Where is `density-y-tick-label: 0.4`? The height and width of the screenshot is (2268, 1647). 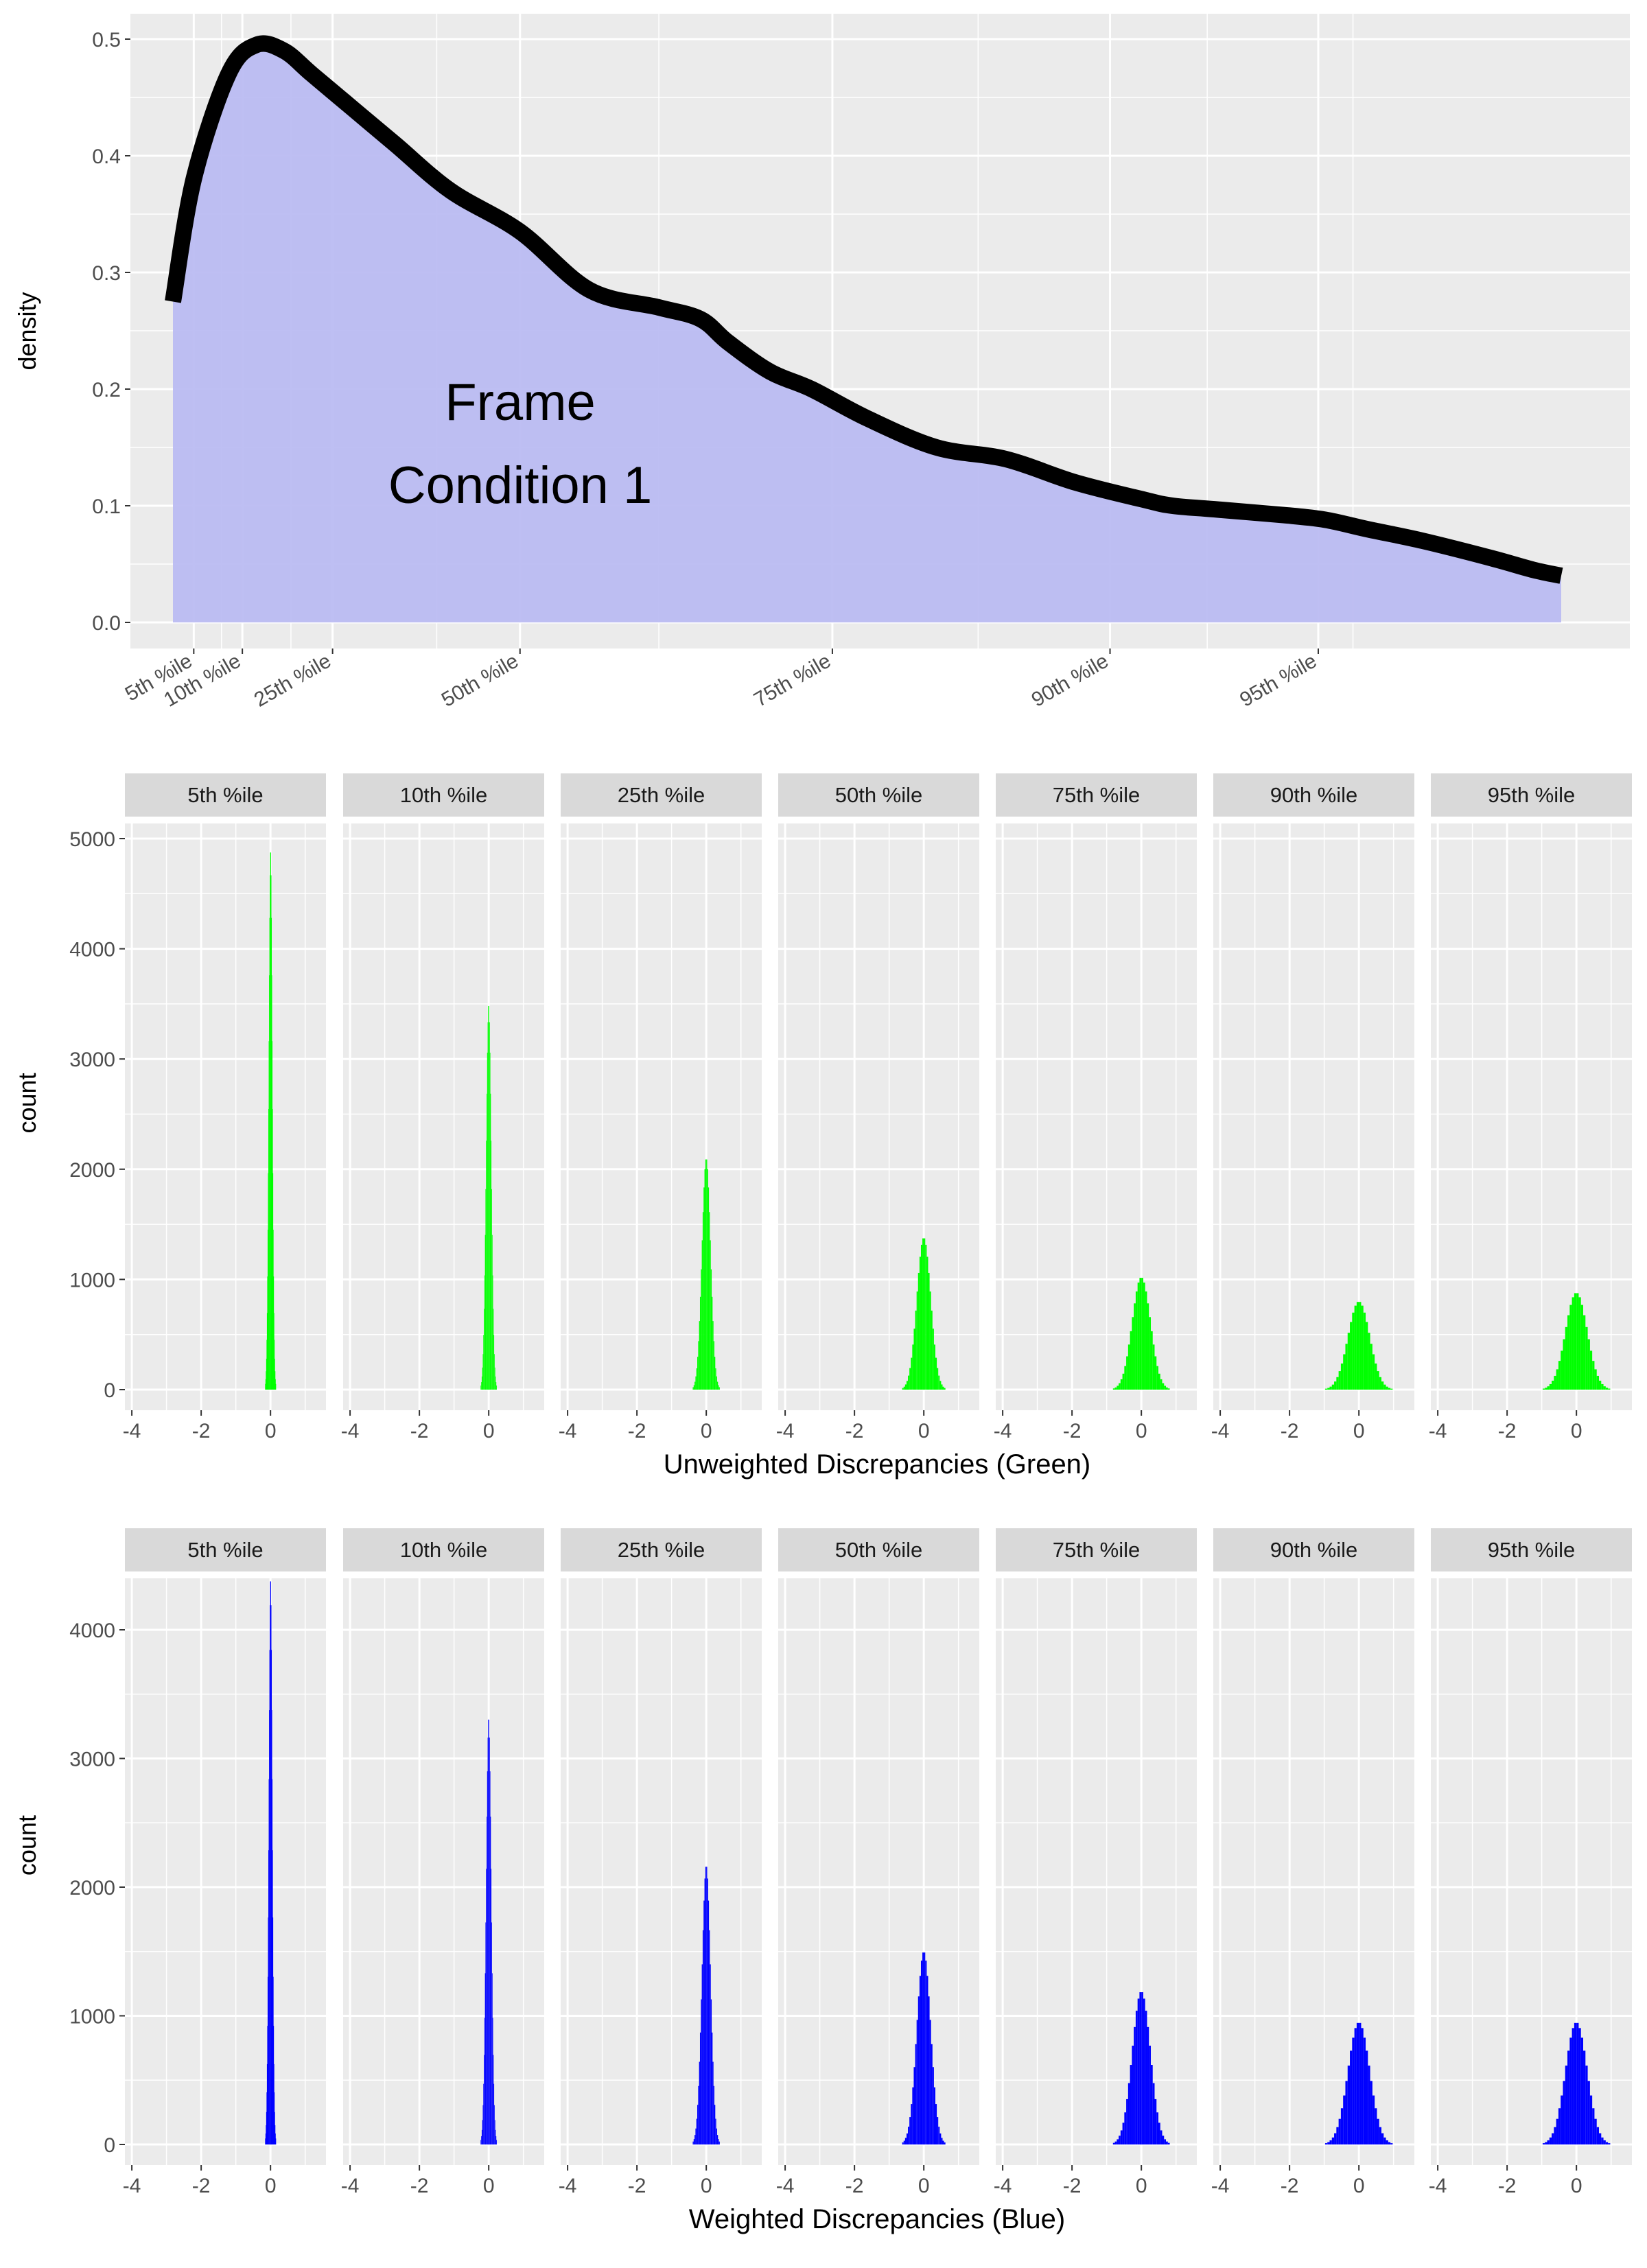 density-y-tick-label: 0.4 is located at coordinates (106, 156).